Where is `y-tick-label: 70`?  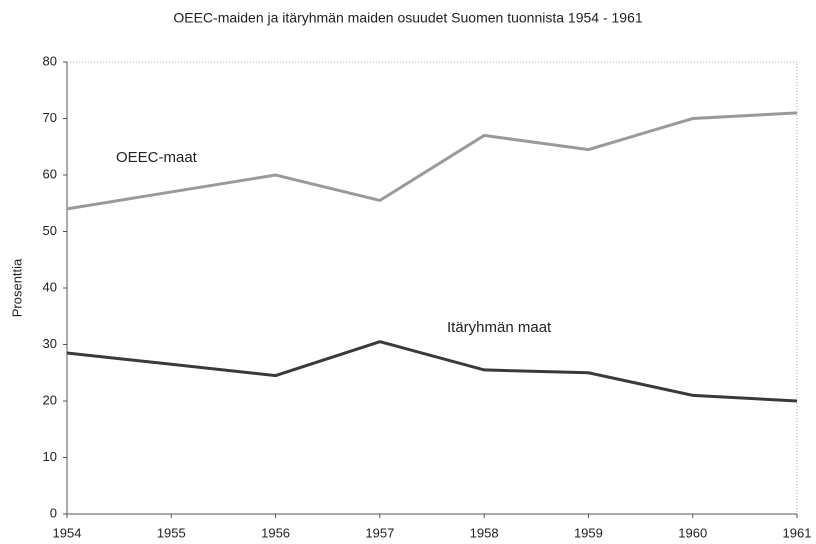
y-tick-label: 70 is located at coordinates (50, 117).